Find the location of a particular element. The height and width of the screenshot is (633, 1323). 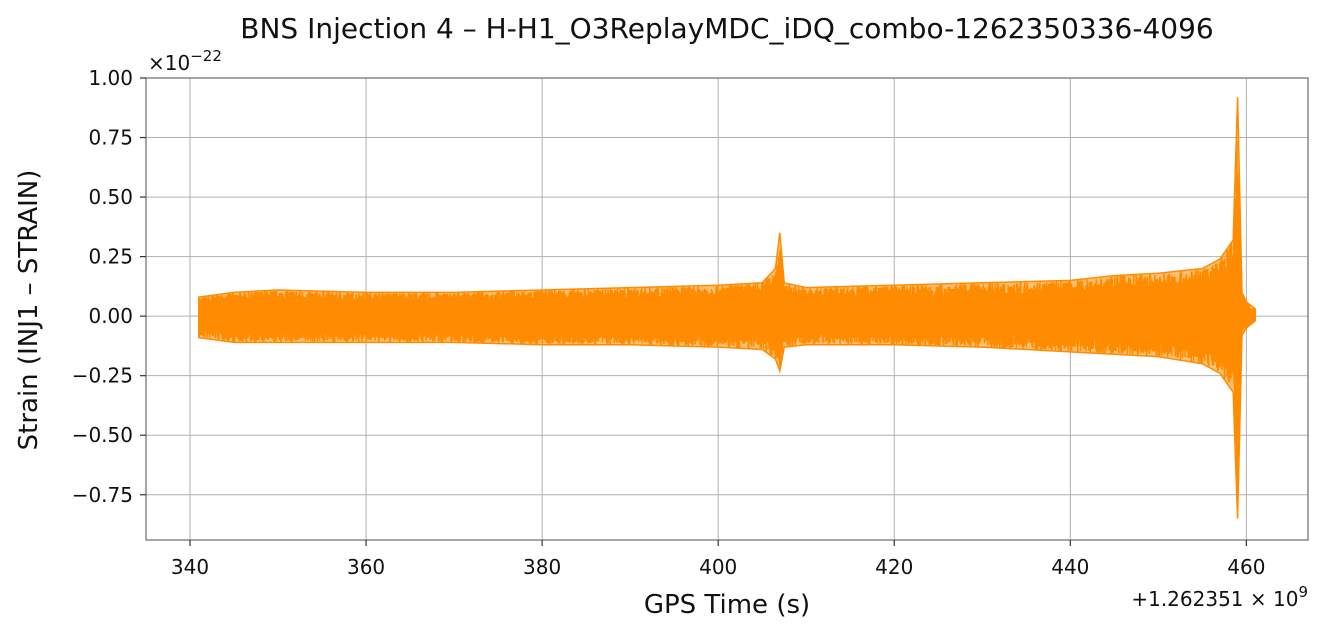

x-tick-label: 340 is located at coordinates (190, 567).